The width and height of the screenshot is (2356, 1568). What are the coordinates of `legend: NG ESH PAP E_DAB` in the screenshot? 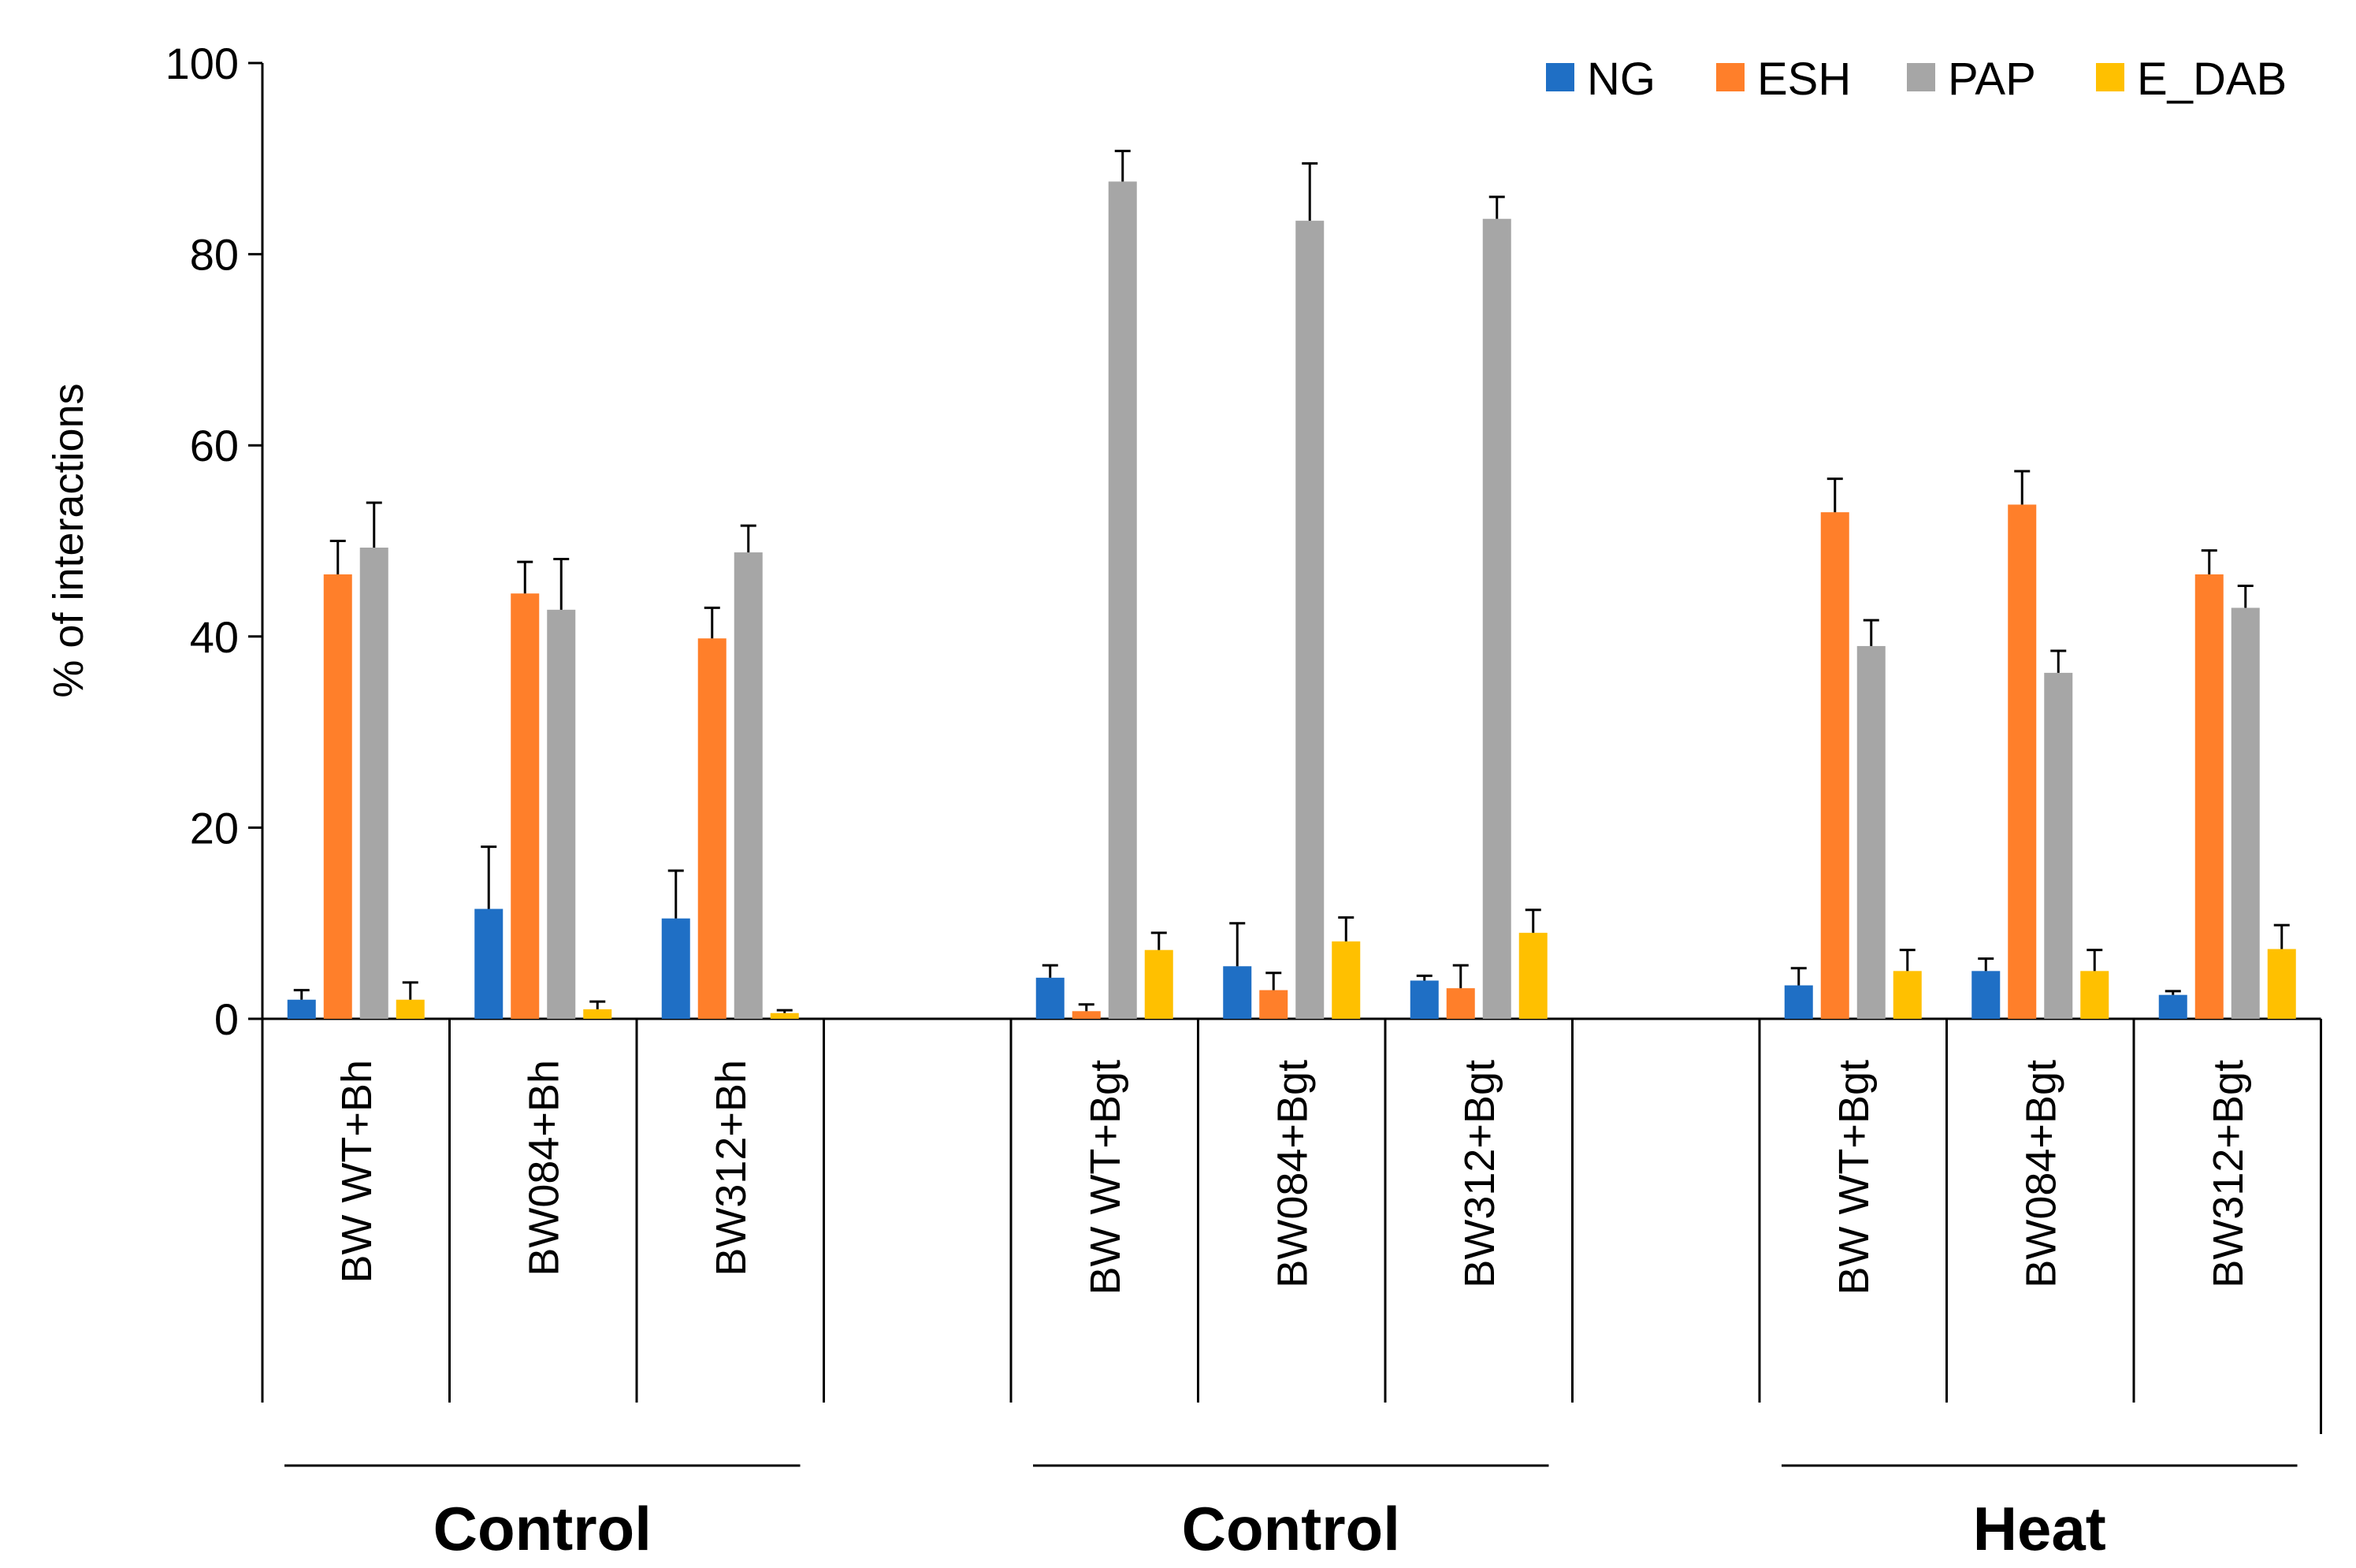 It's located at (1916, 79).